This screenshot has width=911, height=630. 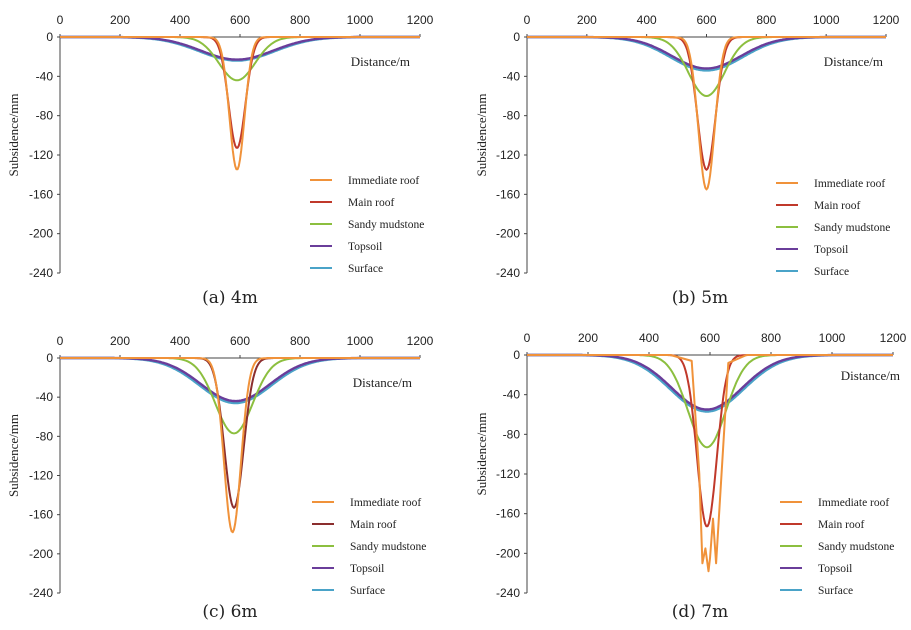 I want to click on panel-caption: (b) 5m, so click(x=700, y=298).